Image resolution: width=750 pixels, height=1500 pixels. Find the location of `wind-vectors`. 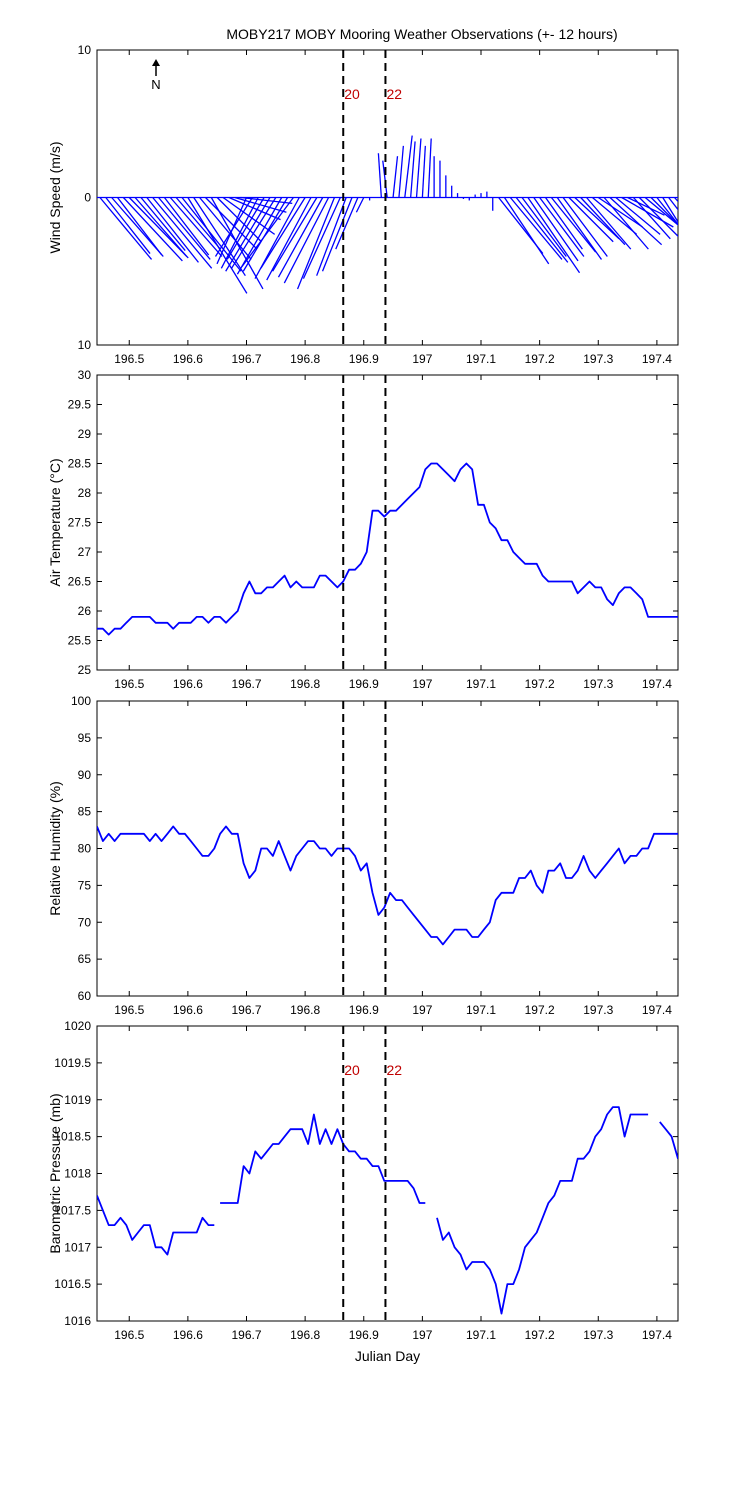

wind-vectors is located at coordinates (387, 214).